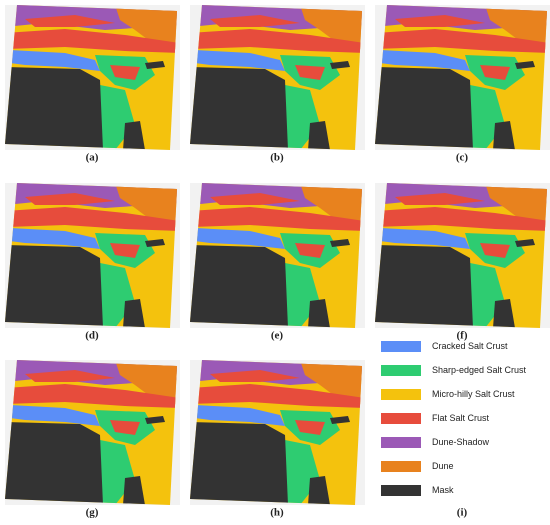 The height and width of the screenshot is (525, 550). I want to click on panel-label: (c), so click(462, 158).